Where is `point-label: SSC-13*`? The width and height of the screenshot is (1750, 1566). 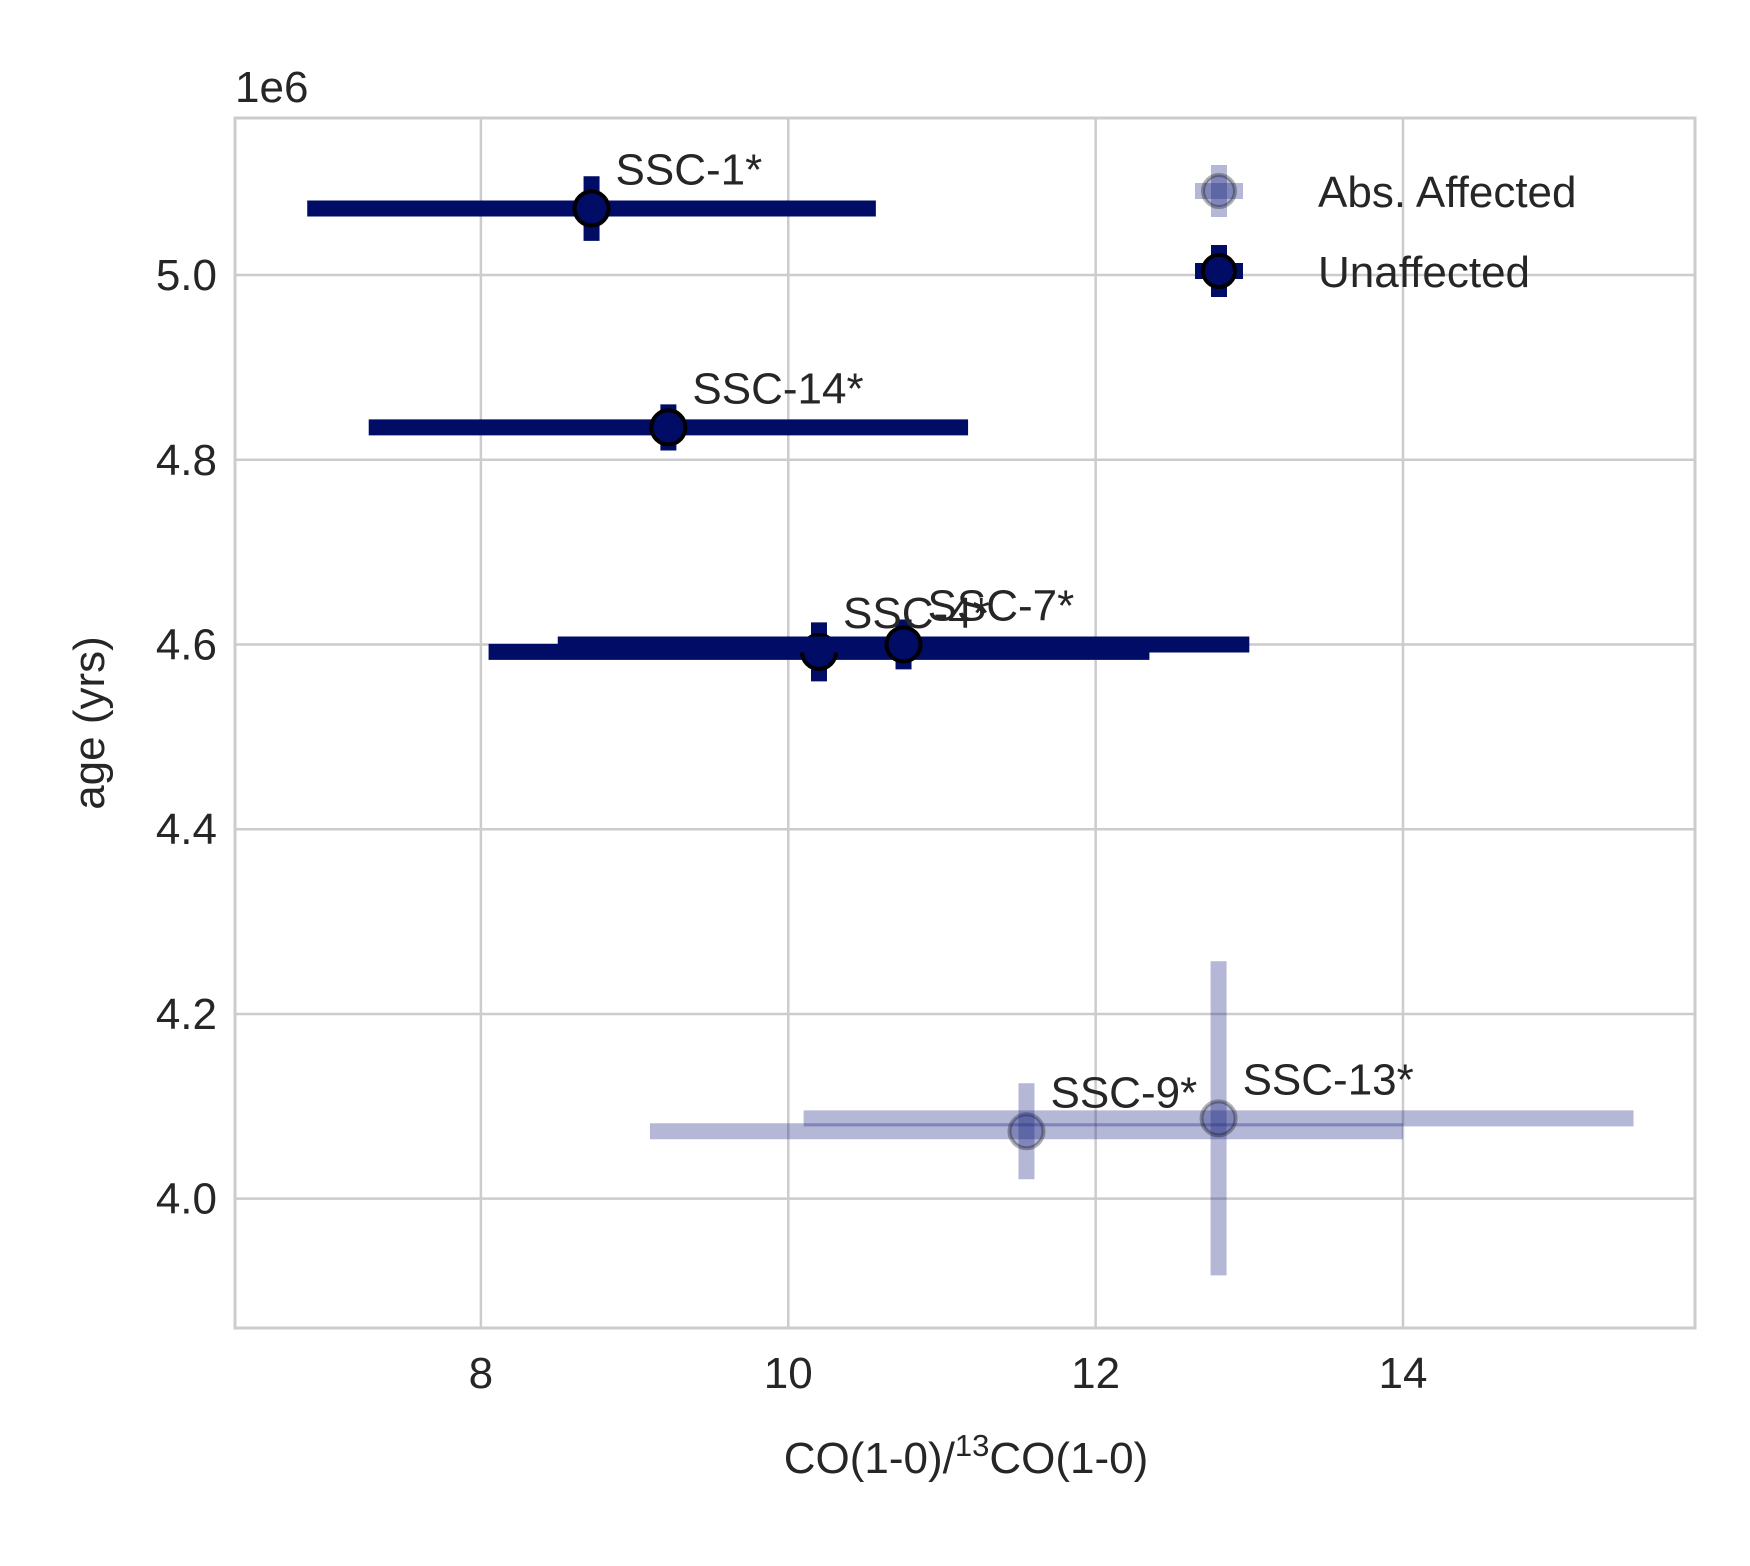 point-label: SSC-13* is located at coordinates (1328, 1079).